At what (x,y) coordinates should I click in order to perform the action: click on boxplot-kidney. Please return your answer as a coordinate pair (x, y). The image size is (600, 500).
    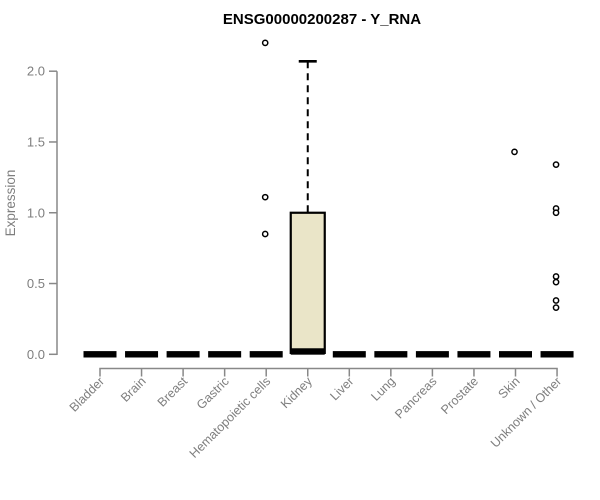
    Looking at the image, I should click on (307, 207).